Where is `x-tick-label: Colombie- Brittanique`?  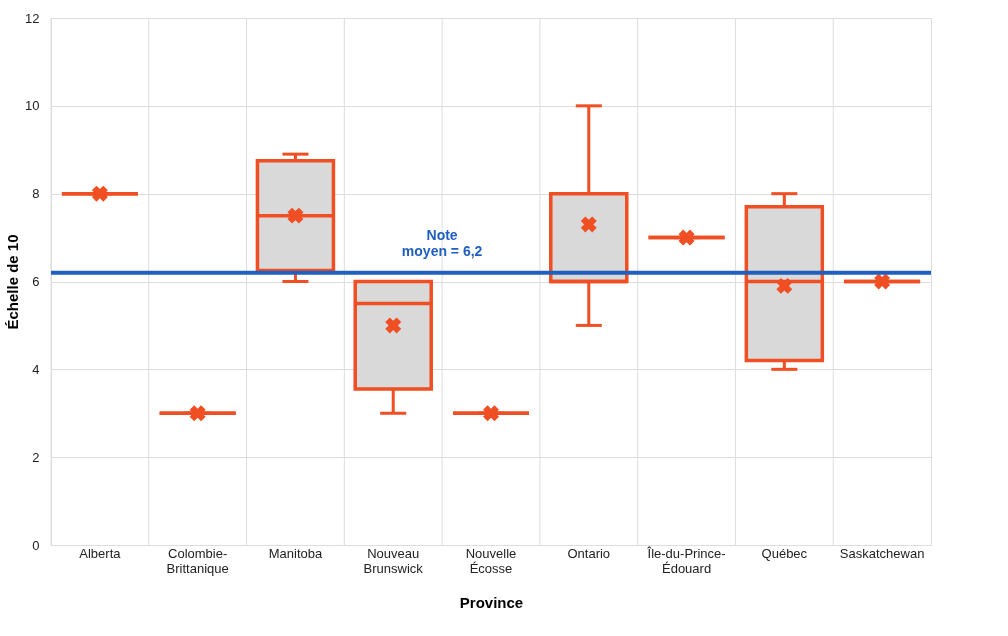
x-tick-label: Colombie- Brittanique is located at coordinates (197, 560).